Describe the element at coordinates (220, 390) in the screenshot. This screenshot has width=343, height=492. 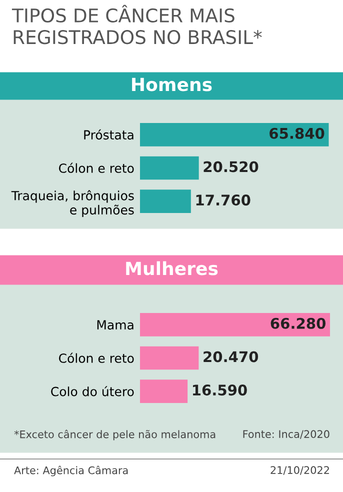
I see `data-label: 16.590` at that location.